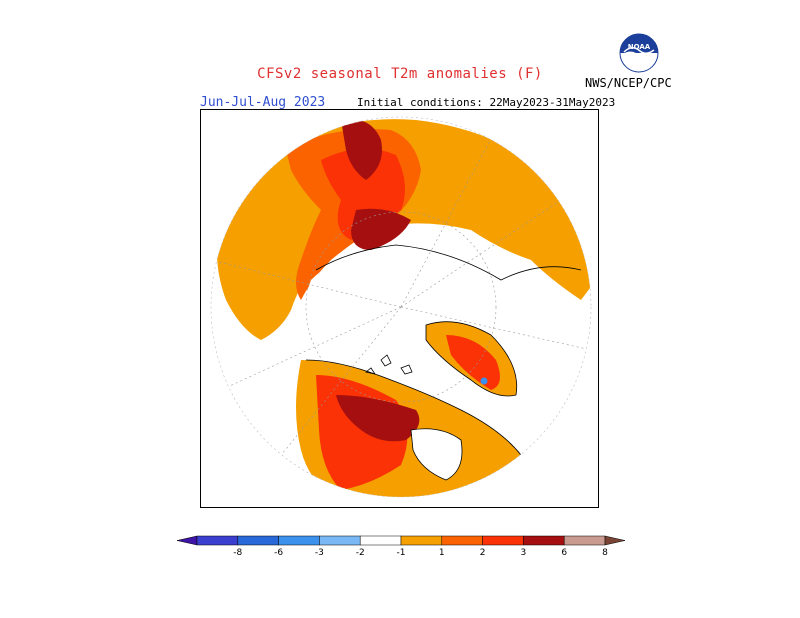  I want to click on colorbar: -8 -6 -3 -2 -1 1 2 3 6 8, so click(401, 546).